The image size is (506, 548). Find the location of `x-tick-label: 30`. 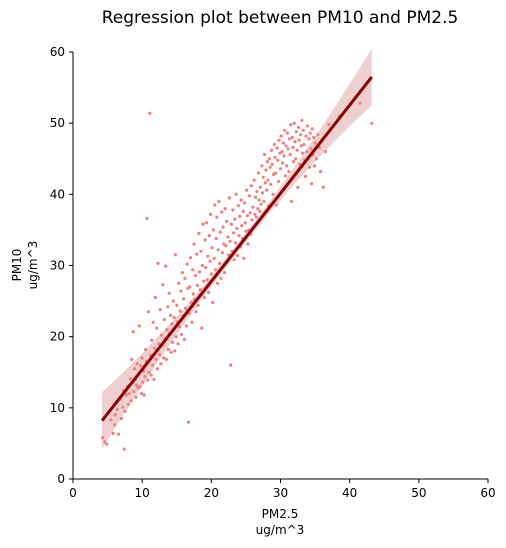

x-tick-label: 30 is located at coordinates (280, 493).